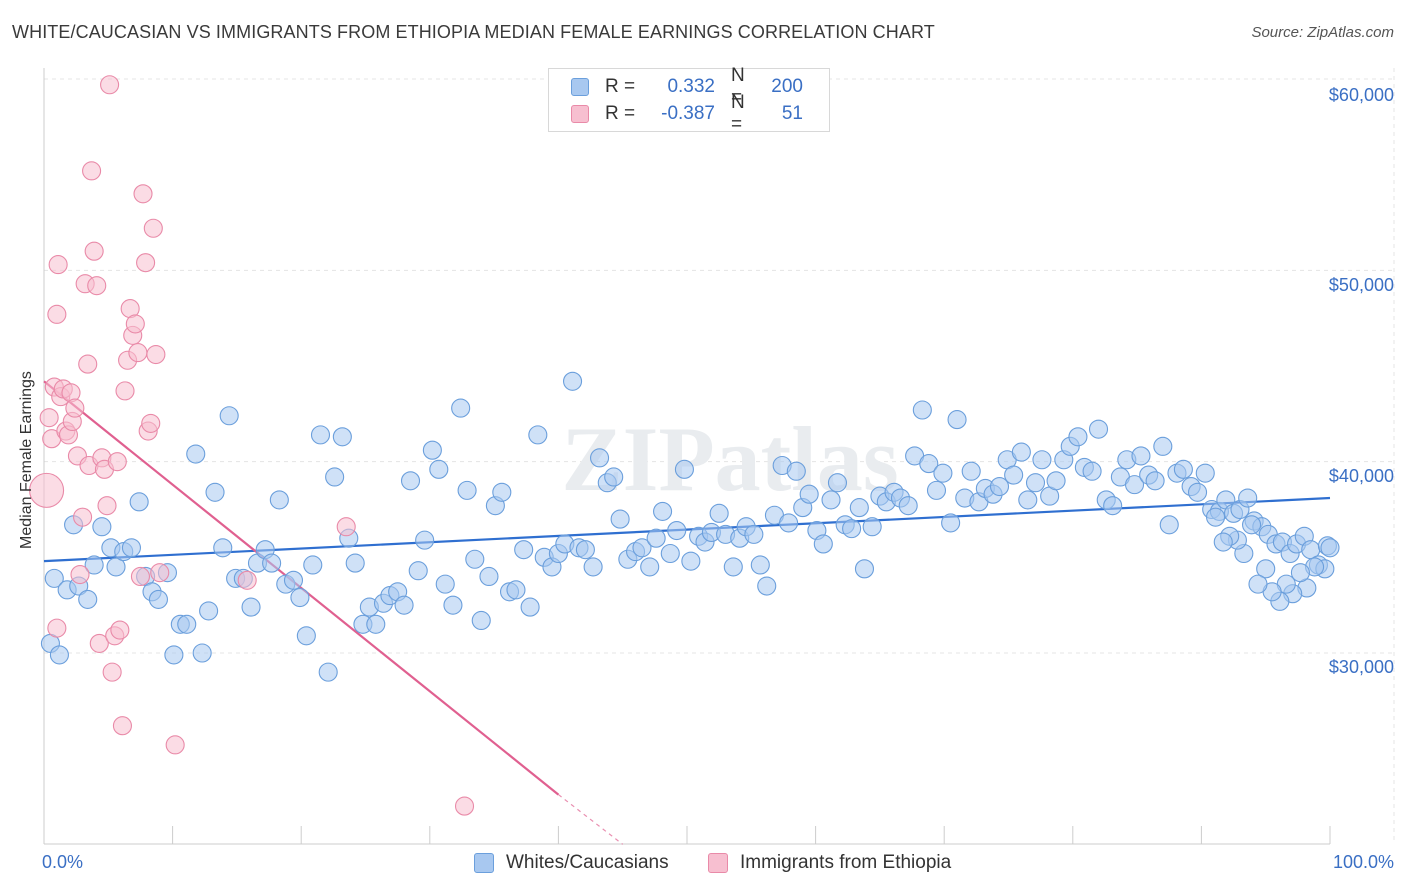 This screenshot has height=892, width=1406. Describe the element at coordinates (1363, 862) in the screenshot. I see `x-axis-max-label: 100.0%` at that location.